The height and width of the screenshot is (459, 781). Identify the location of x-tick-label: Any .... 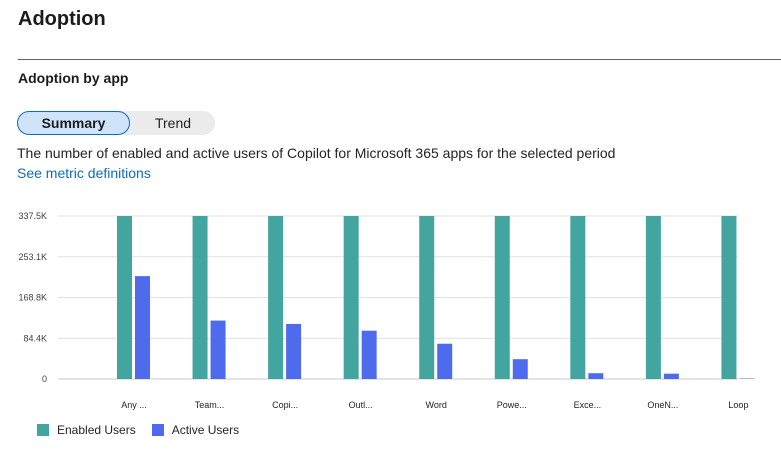
(134, 405).